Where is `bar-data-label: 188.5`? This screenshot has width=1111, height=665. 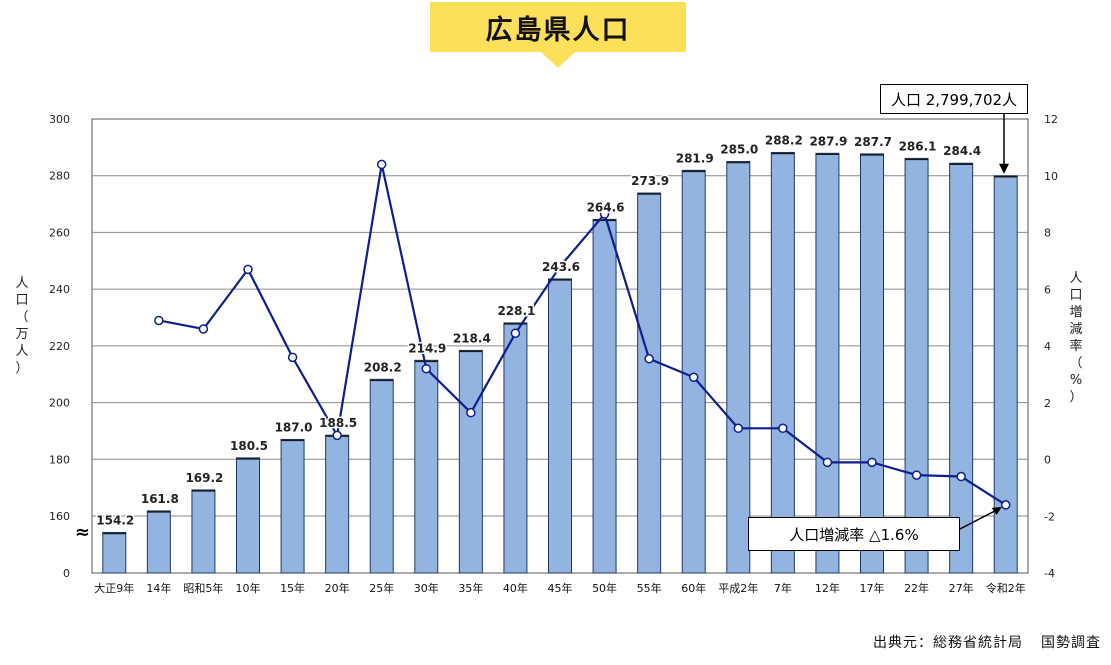
bar-data-label: 188.5 is located at coordinates (338, 423).